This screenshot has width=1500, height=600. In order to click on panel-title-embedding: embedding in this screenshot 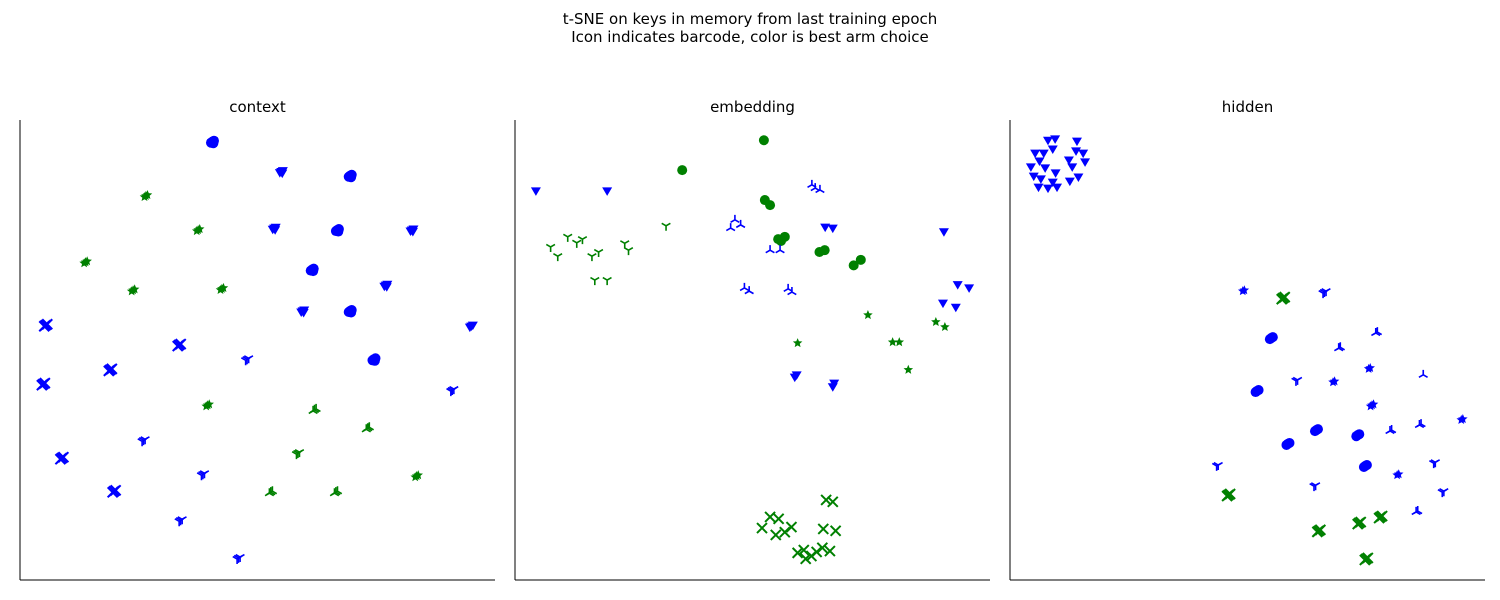, I will do `click(752, 107)`.